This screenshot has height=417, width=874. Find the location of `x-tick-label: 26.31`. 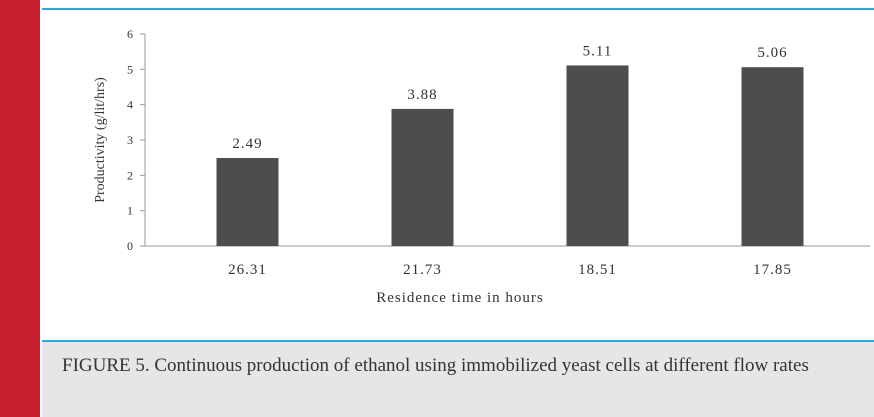

x-tick-label: 26.31 is located at coordinates (247, 270).